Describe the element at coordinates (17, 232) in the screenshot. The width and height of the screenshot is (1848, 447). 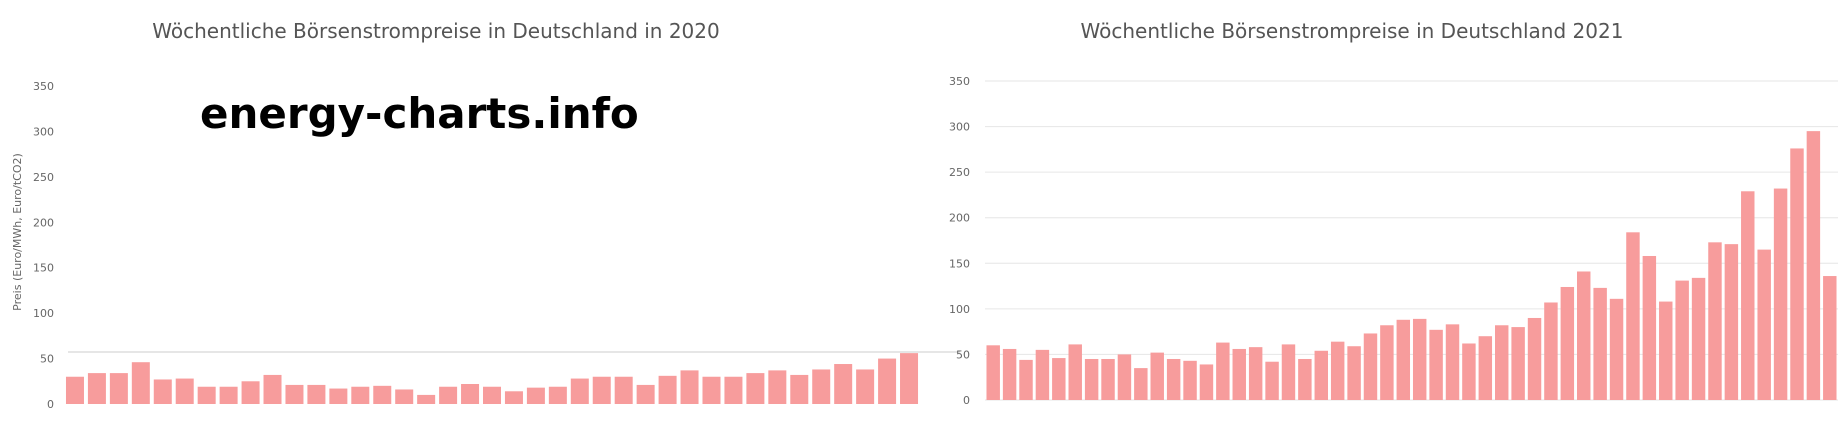
I see `chart-2020-ylabel: Preis (Euro/MWh, Euro/tCO2)` at that location.